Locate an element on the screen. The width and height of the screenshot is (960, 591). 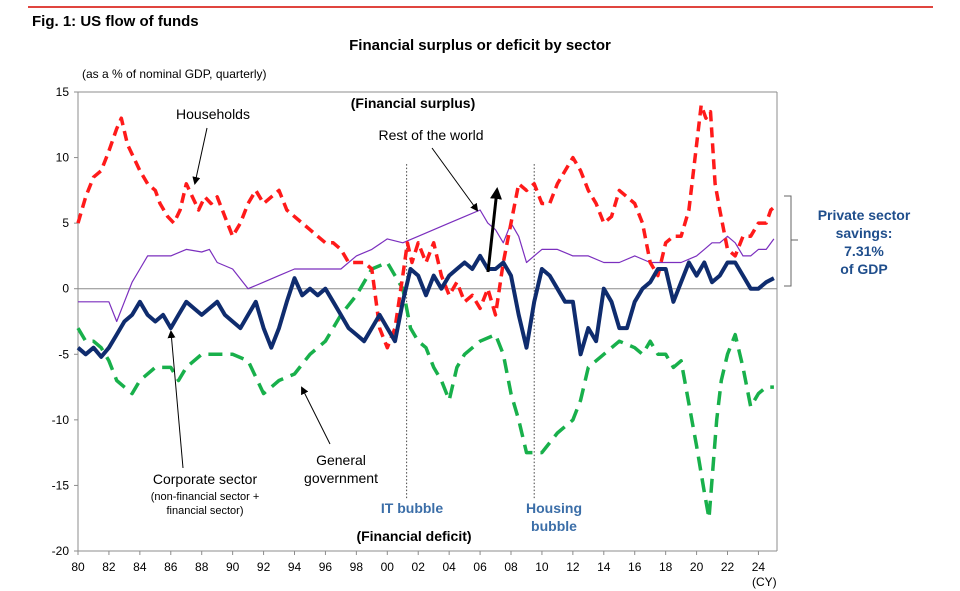
private-savings-trend-arrow is located at coordinates (494, 230).